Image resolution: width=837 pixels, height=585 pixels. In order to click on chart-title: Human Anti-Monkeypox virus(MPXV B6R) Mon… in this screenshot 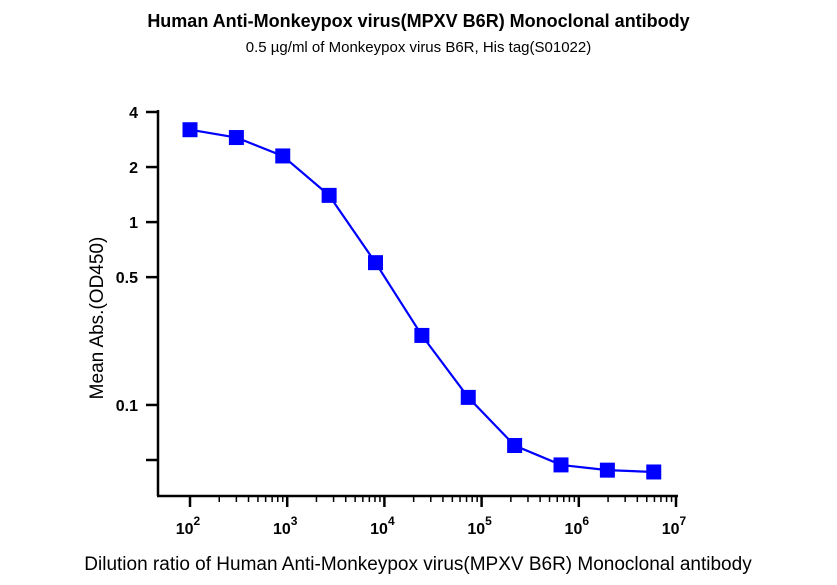, I will do `click(418, 21)`.